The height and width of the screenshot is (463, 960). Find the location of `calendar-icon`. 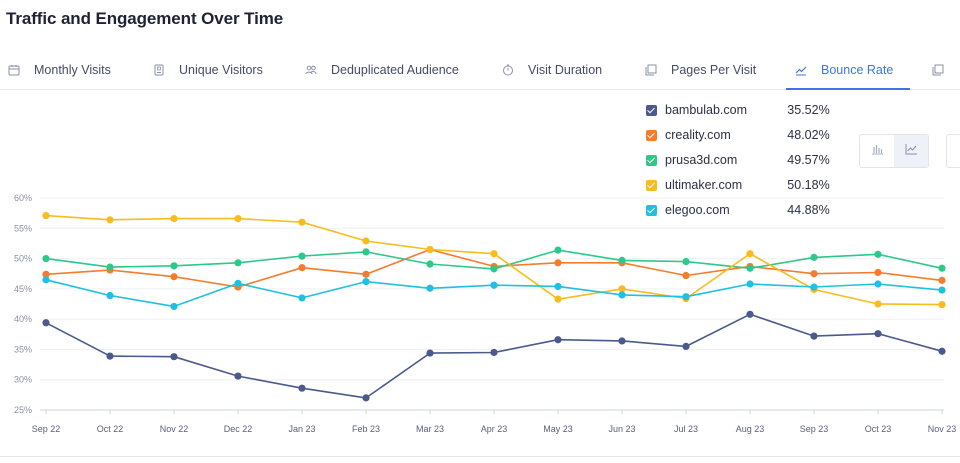

calendar-icon is located at coordinates (14, 70).